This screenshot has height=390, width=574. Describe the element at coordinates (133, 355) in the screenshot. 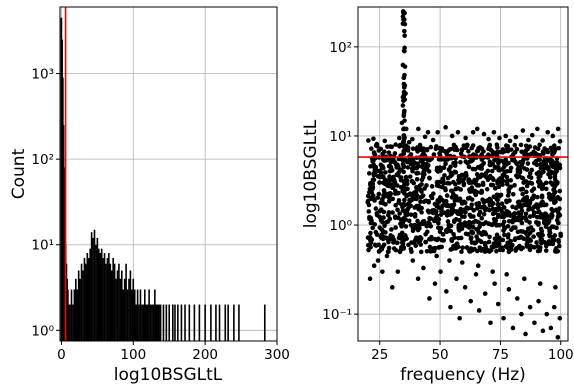

I see `histogram-x-tick-label: 100` at that location.